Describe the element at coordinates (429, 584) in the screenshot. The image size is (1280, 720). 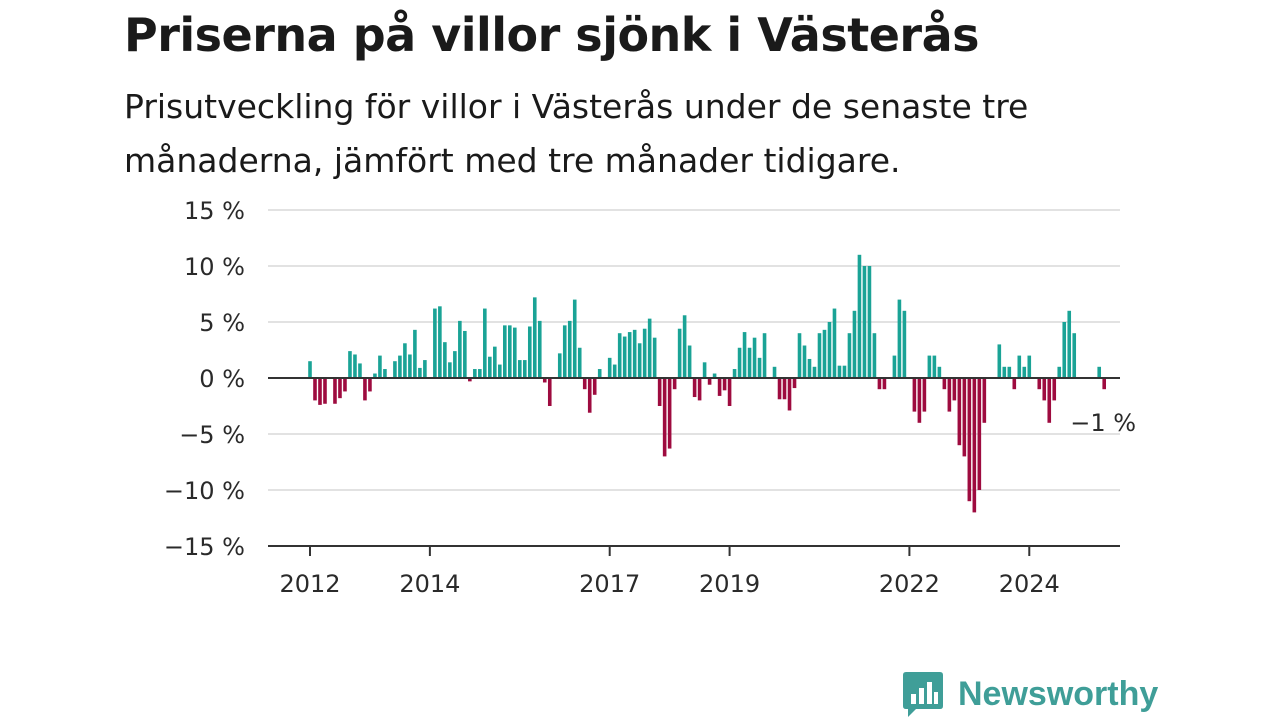
I see `x-tick-label: 2014` at that location.